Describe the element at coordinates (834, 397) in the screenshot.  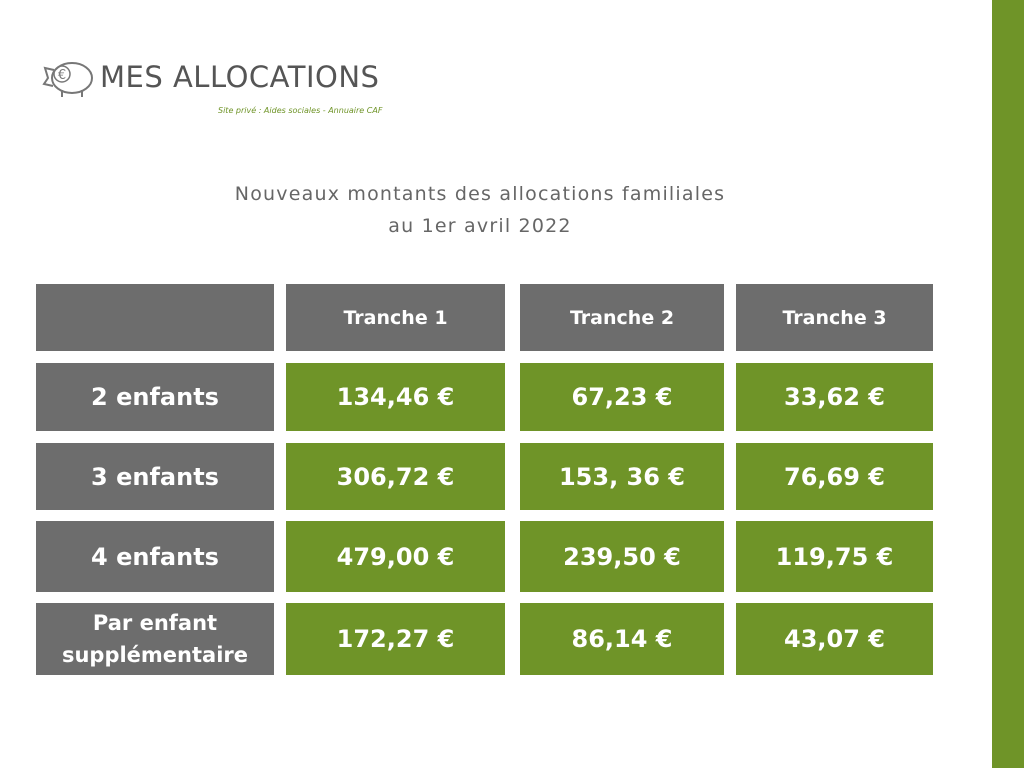
I see `value-cell: 33,62 €` at that location.